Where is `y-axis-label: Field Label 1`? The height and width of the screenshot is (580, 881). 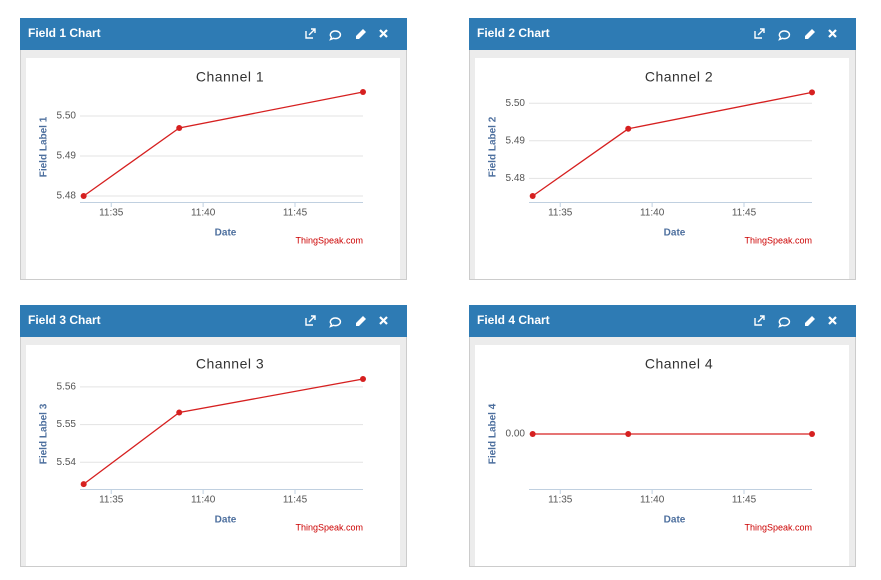 y-axis-label: Field Label 1 is located at coordinates (44, 146).